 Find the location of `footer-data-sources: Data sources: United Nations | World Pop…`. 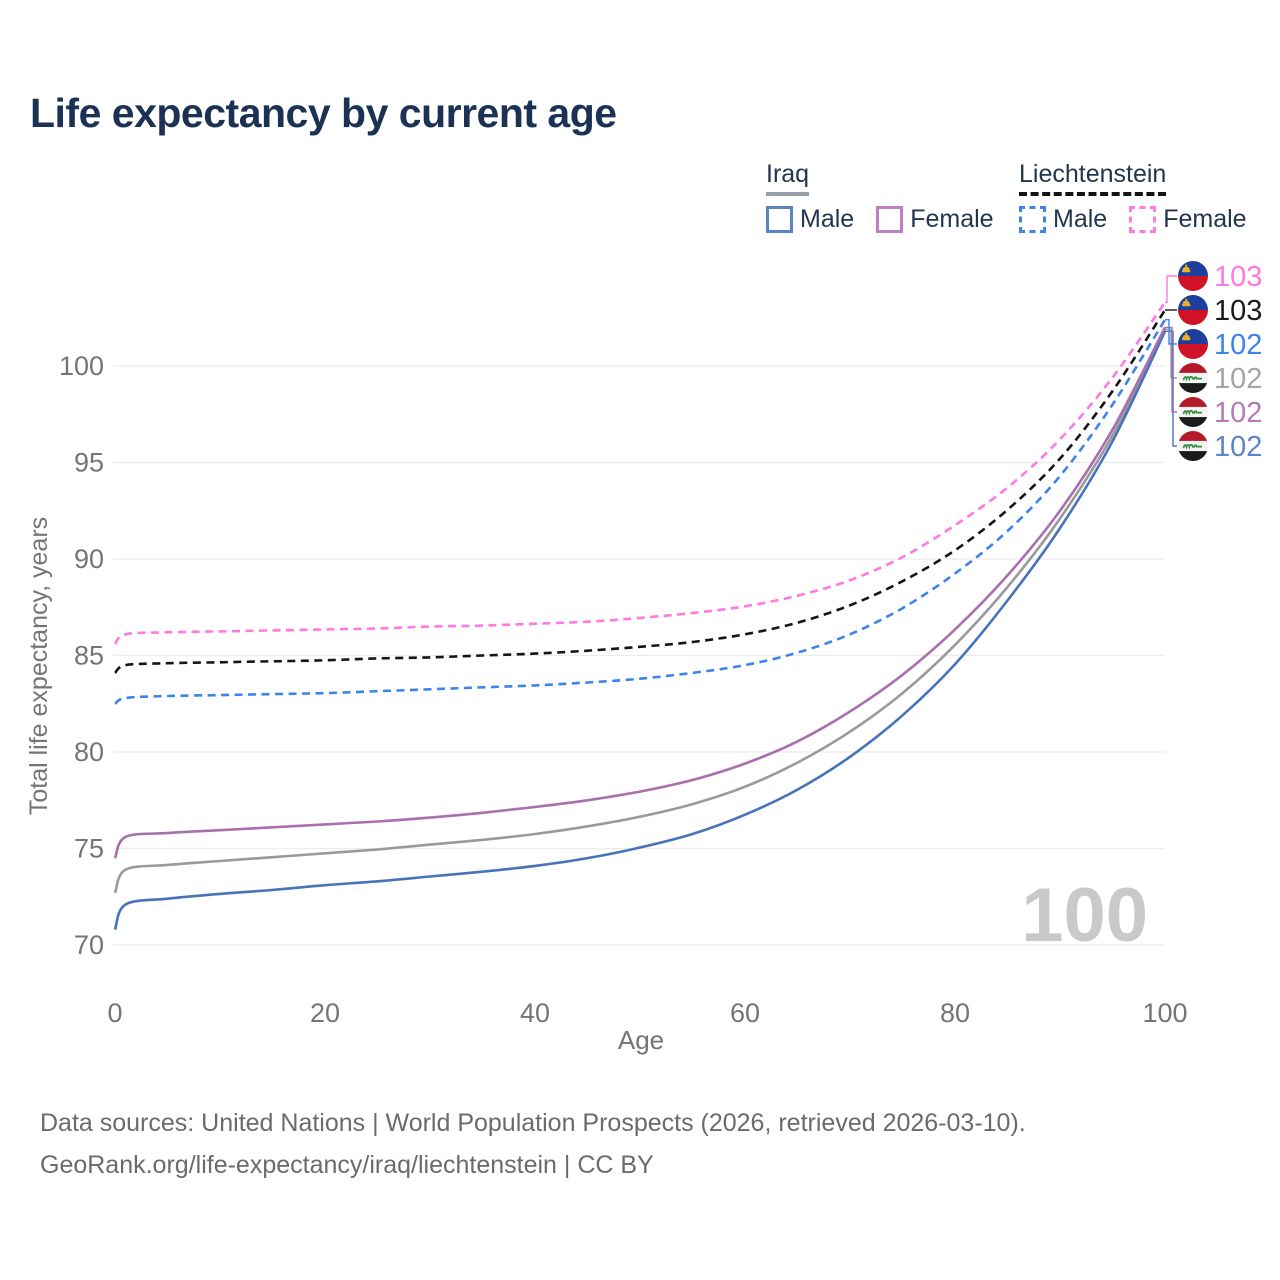

footer-data-sources: Data sources: United Nations | World Pop… is located at coordinates (533, 1123).